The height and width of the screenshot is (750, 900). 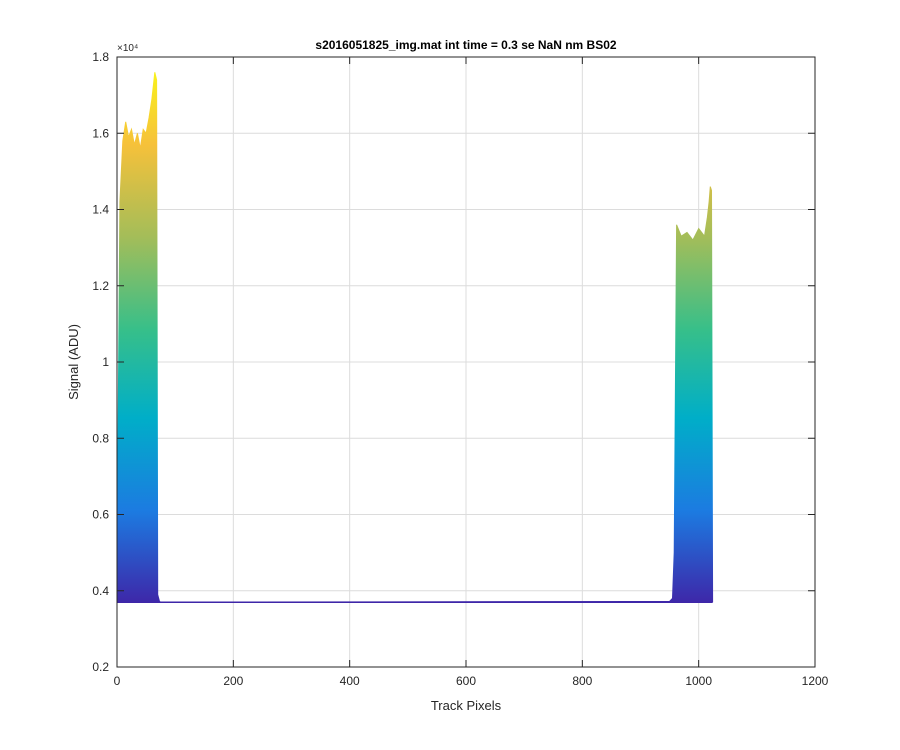 What do you see at coordinates (233, 681) in the screenshot?
I see `x-tick-label: 200` at bounding box center [233, 681].